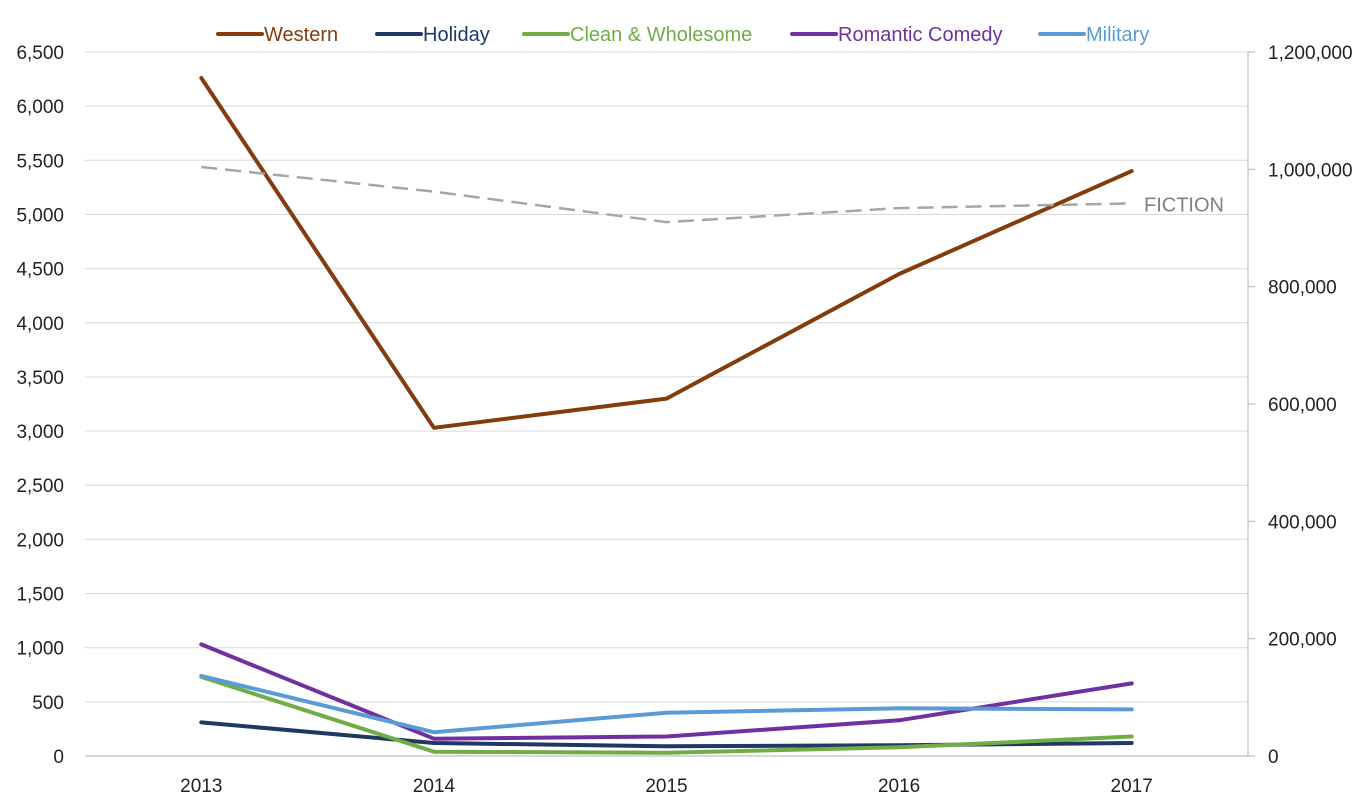  Describe the element at coordinates (40, 486) in the screenshot. I see `y-left-tick-label: 2,500` at that location.